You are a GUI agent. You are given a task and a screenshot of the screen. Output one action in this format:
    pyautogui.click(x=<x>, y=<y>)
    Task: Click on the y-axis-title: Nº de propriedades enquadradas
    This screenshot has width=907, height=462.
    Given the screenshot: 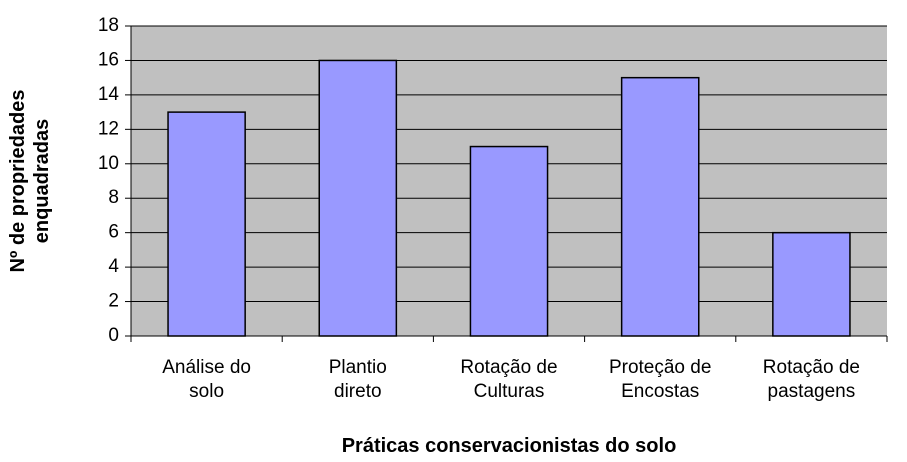 What is the action you would take?
    pyautogui.click(x=30, y=181)
    